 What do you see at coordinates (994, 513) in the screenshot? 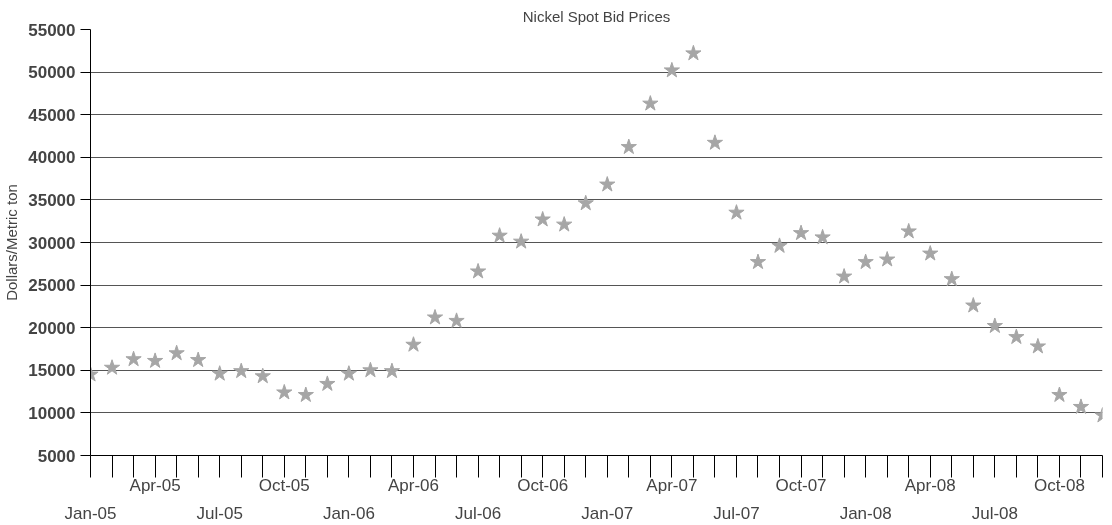
I see `x-tick-label: Jul-08` at bounding box center [994, 513].